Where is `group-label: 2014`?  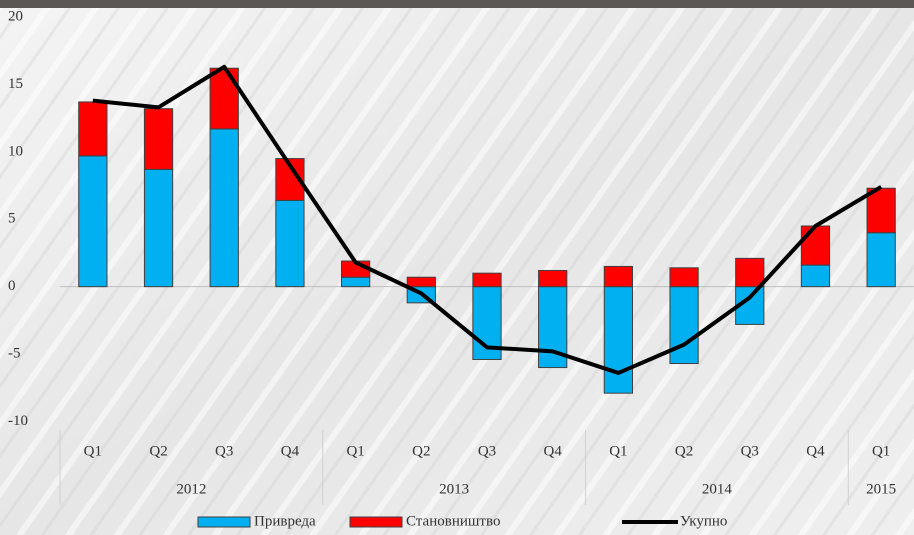 group-label: 2014 is located at coordinates (717, 489).